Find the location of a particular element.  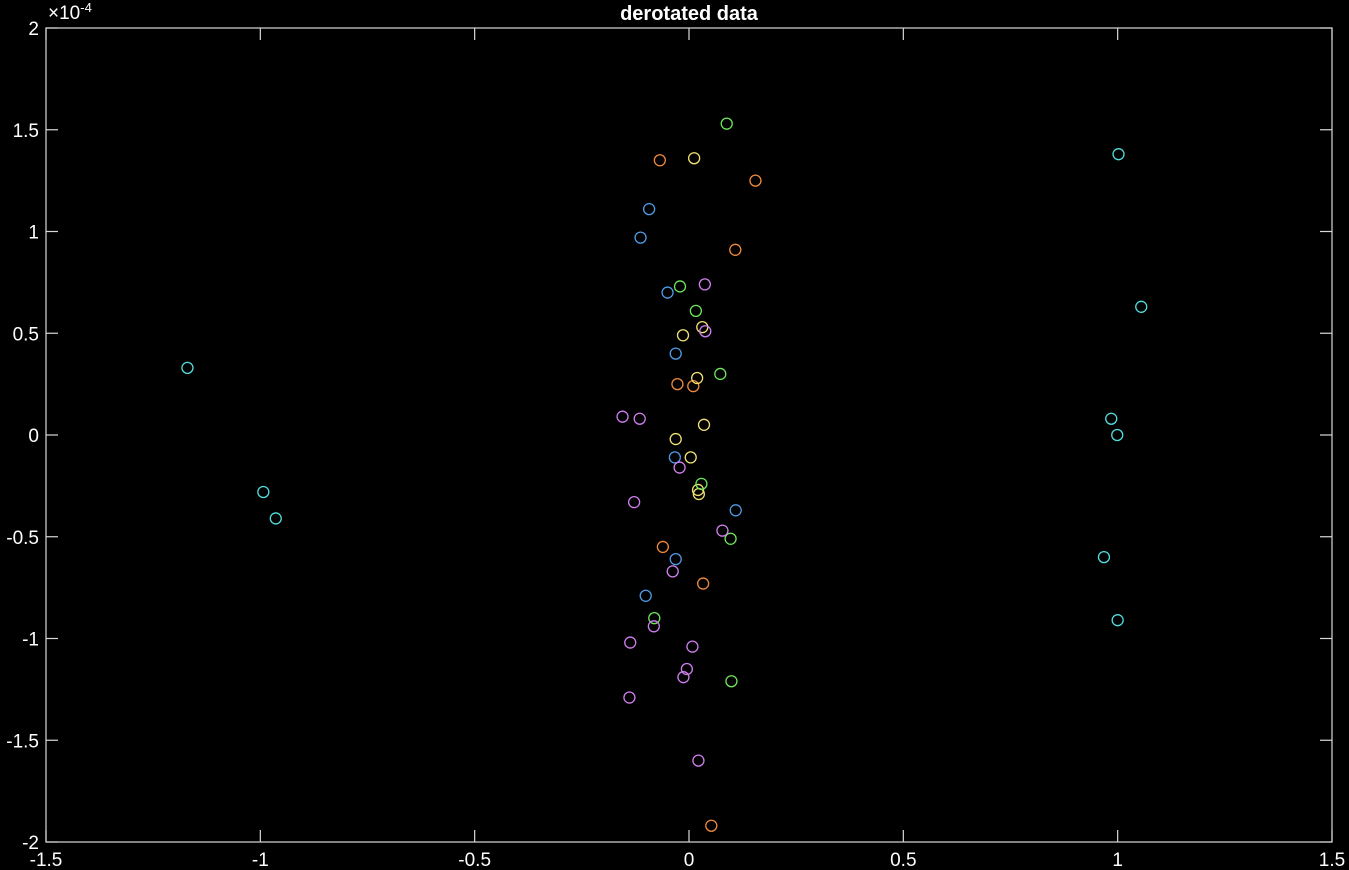

x-tick-label: 0.5 is located at coordinates (903, 860).